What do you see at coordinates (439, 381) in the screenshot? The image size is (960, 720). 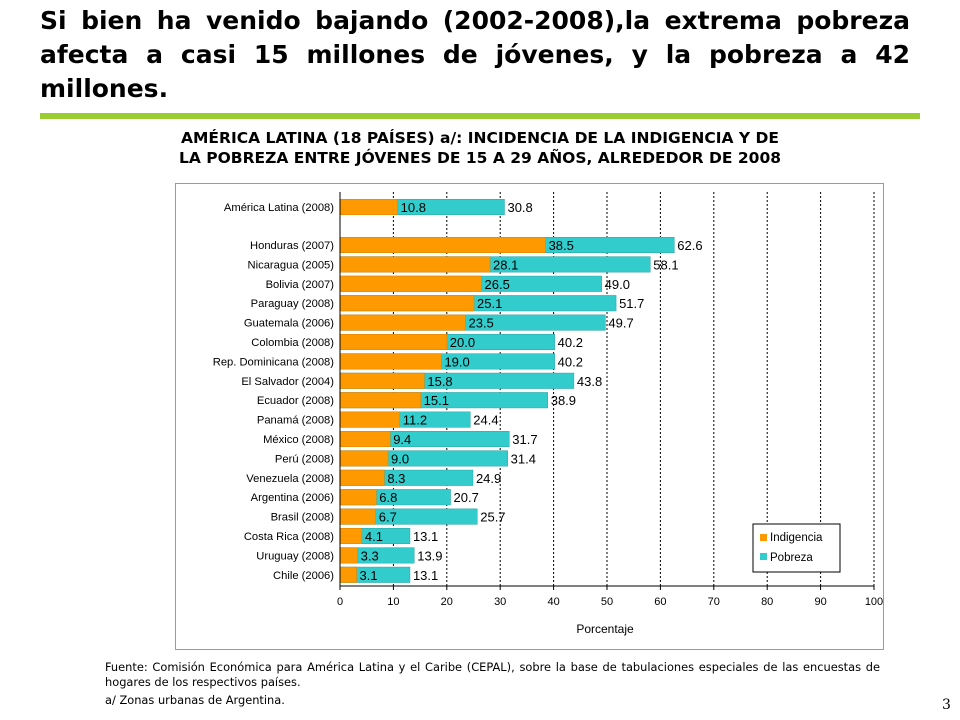 I see `data-label-indigencia: 15.8` at bounding box center [439, 381].